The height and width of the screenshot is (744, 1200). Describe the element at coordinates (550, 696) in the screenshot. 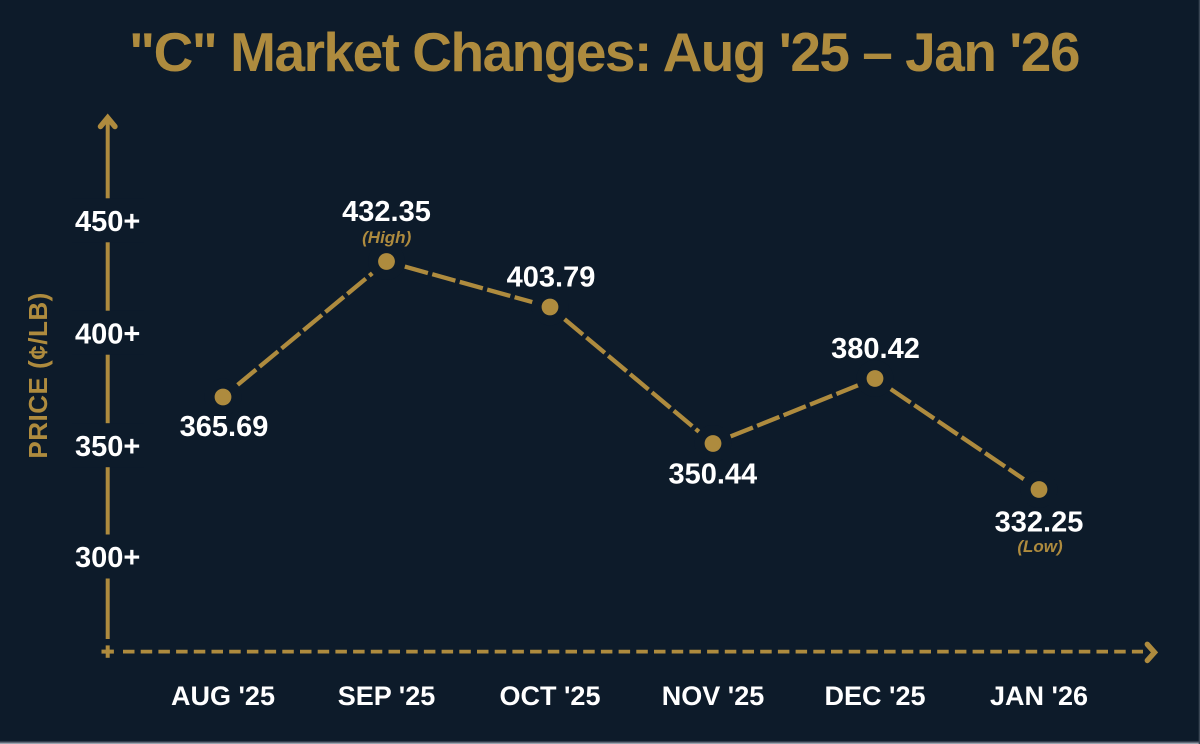

I see `svg-text: OCT '25` at that location.